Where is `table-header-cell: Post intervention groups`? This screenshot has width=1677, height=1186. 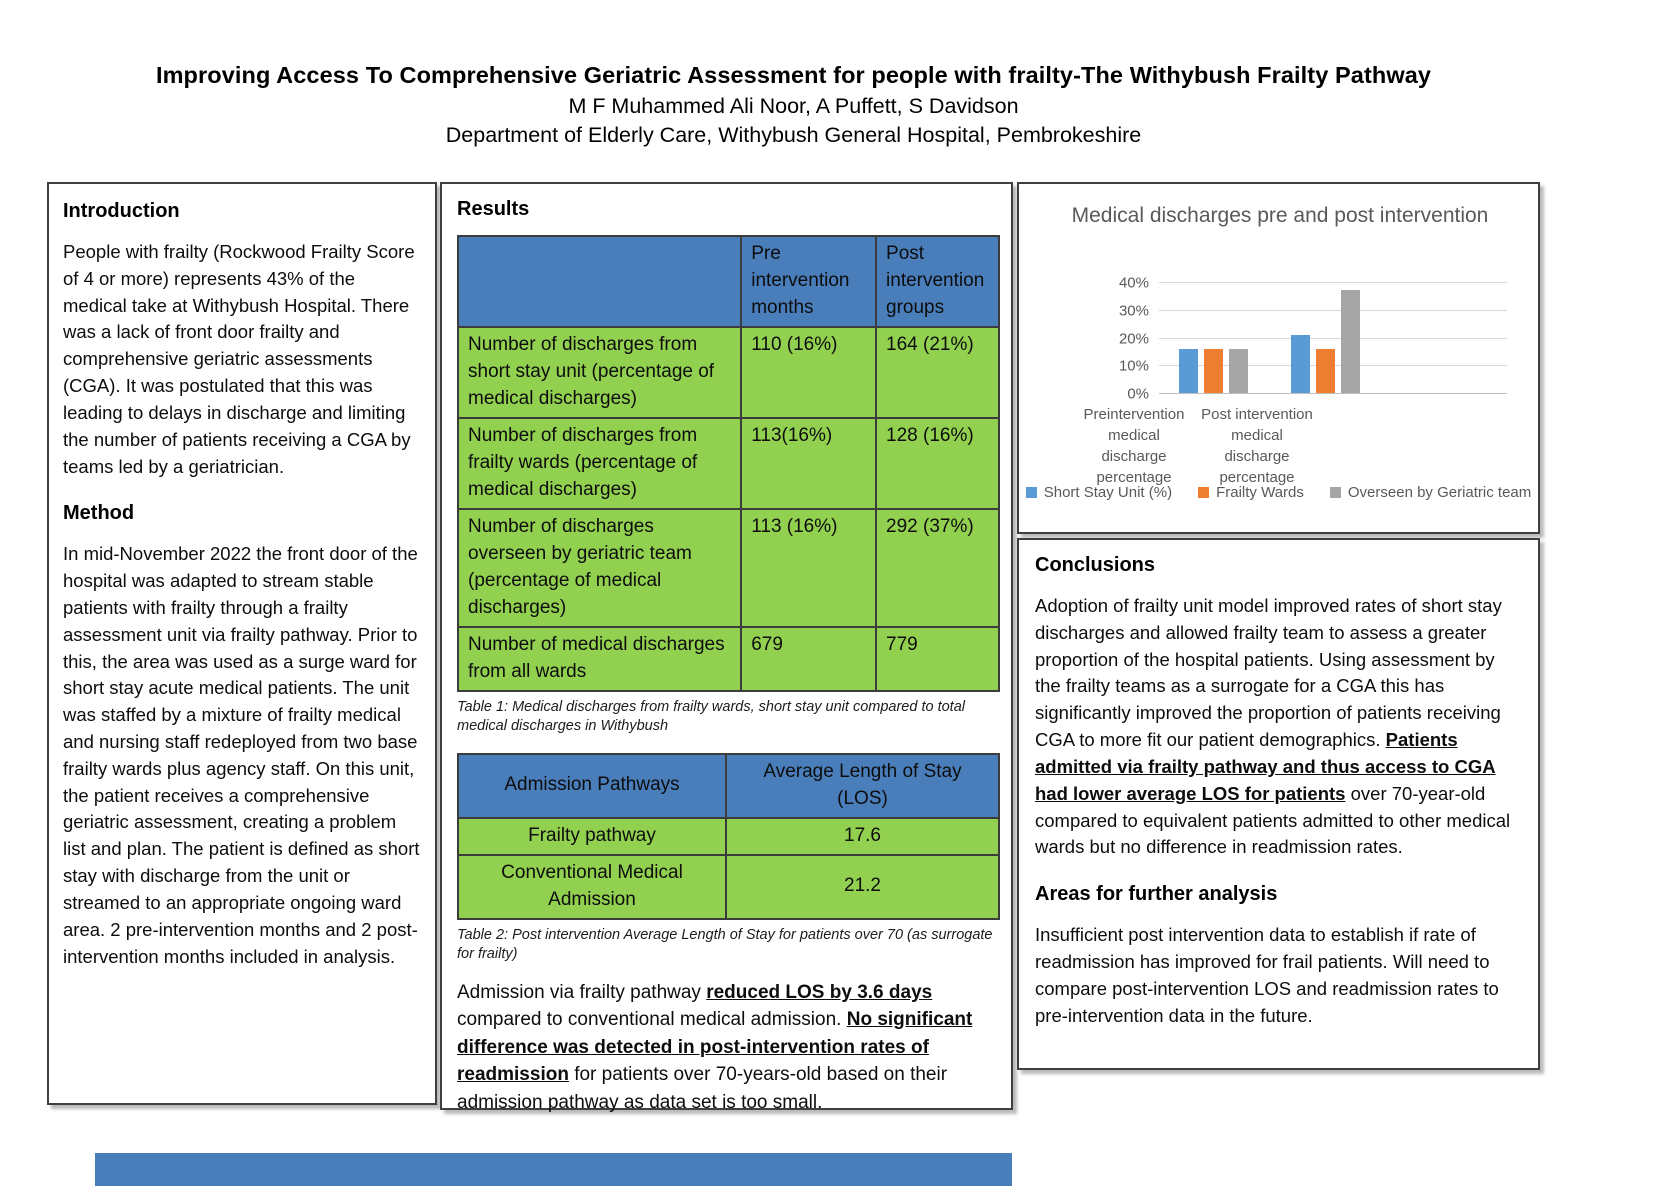
table-header-cell: Post intervention groups is located at coordinates (937, 281).